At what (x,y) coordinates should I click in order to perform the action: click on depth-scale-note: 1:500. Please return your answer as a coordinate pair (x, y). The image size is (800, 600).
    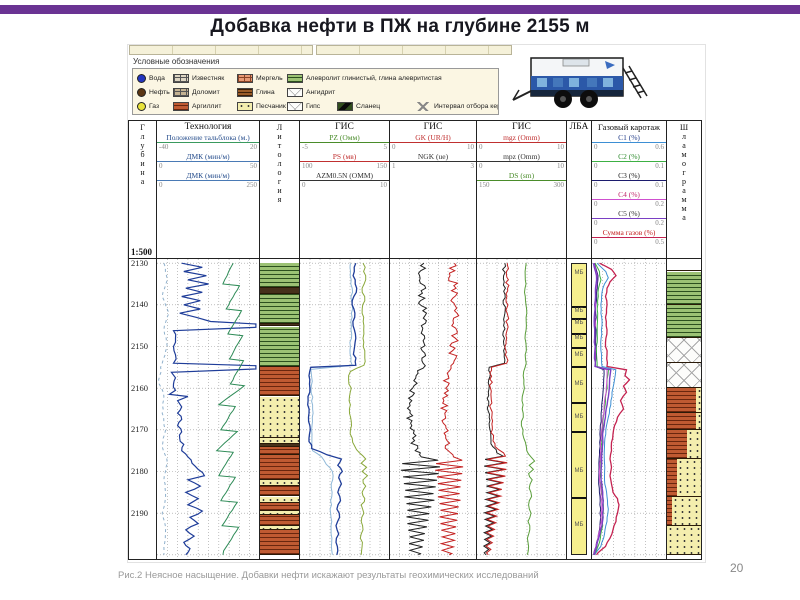
    Looking at the image, I should click on (141, 252).